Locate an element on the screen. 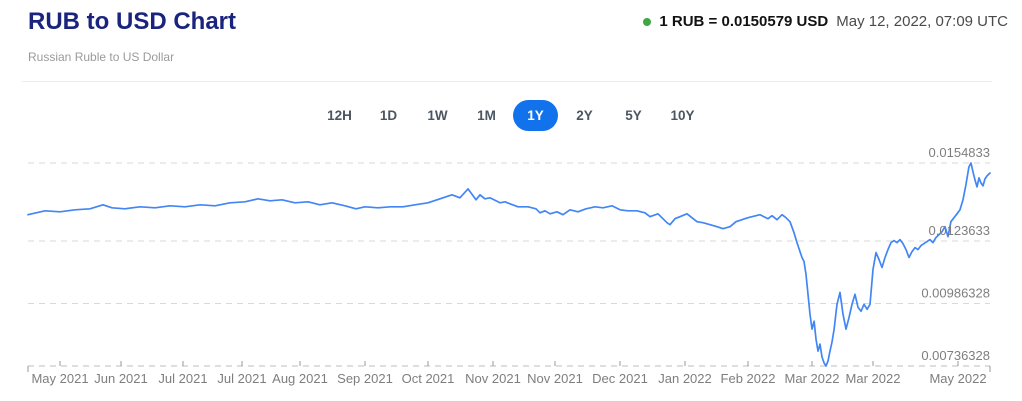  range-button-1y: 1Y is located at coordinates (535, 115).